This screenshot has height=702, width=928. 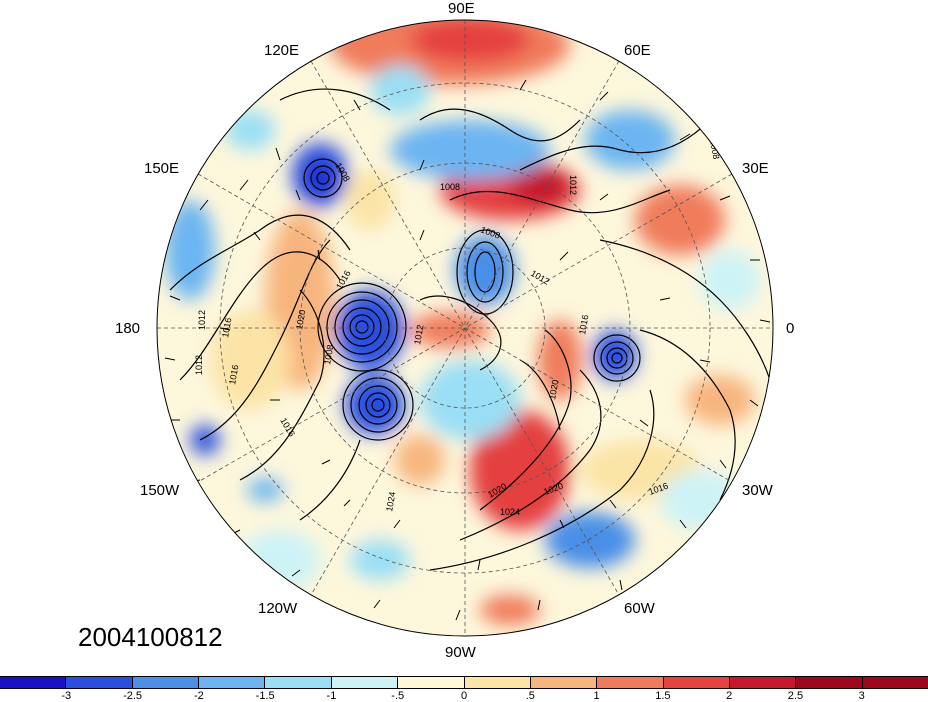 What do you see at coordinates (150, 637) in the screenshot?
I see `timestamp-label: 2004100812` at bounding box center [150, 637].